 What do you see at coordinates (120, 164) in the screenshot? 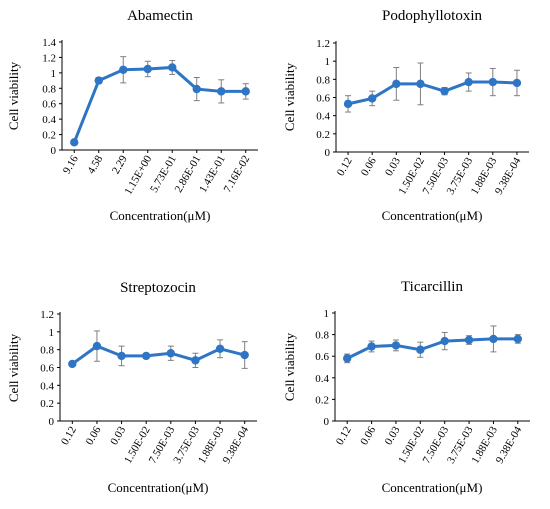
I see `x-tick-label: 2.29` at bounding box center [120, 164].